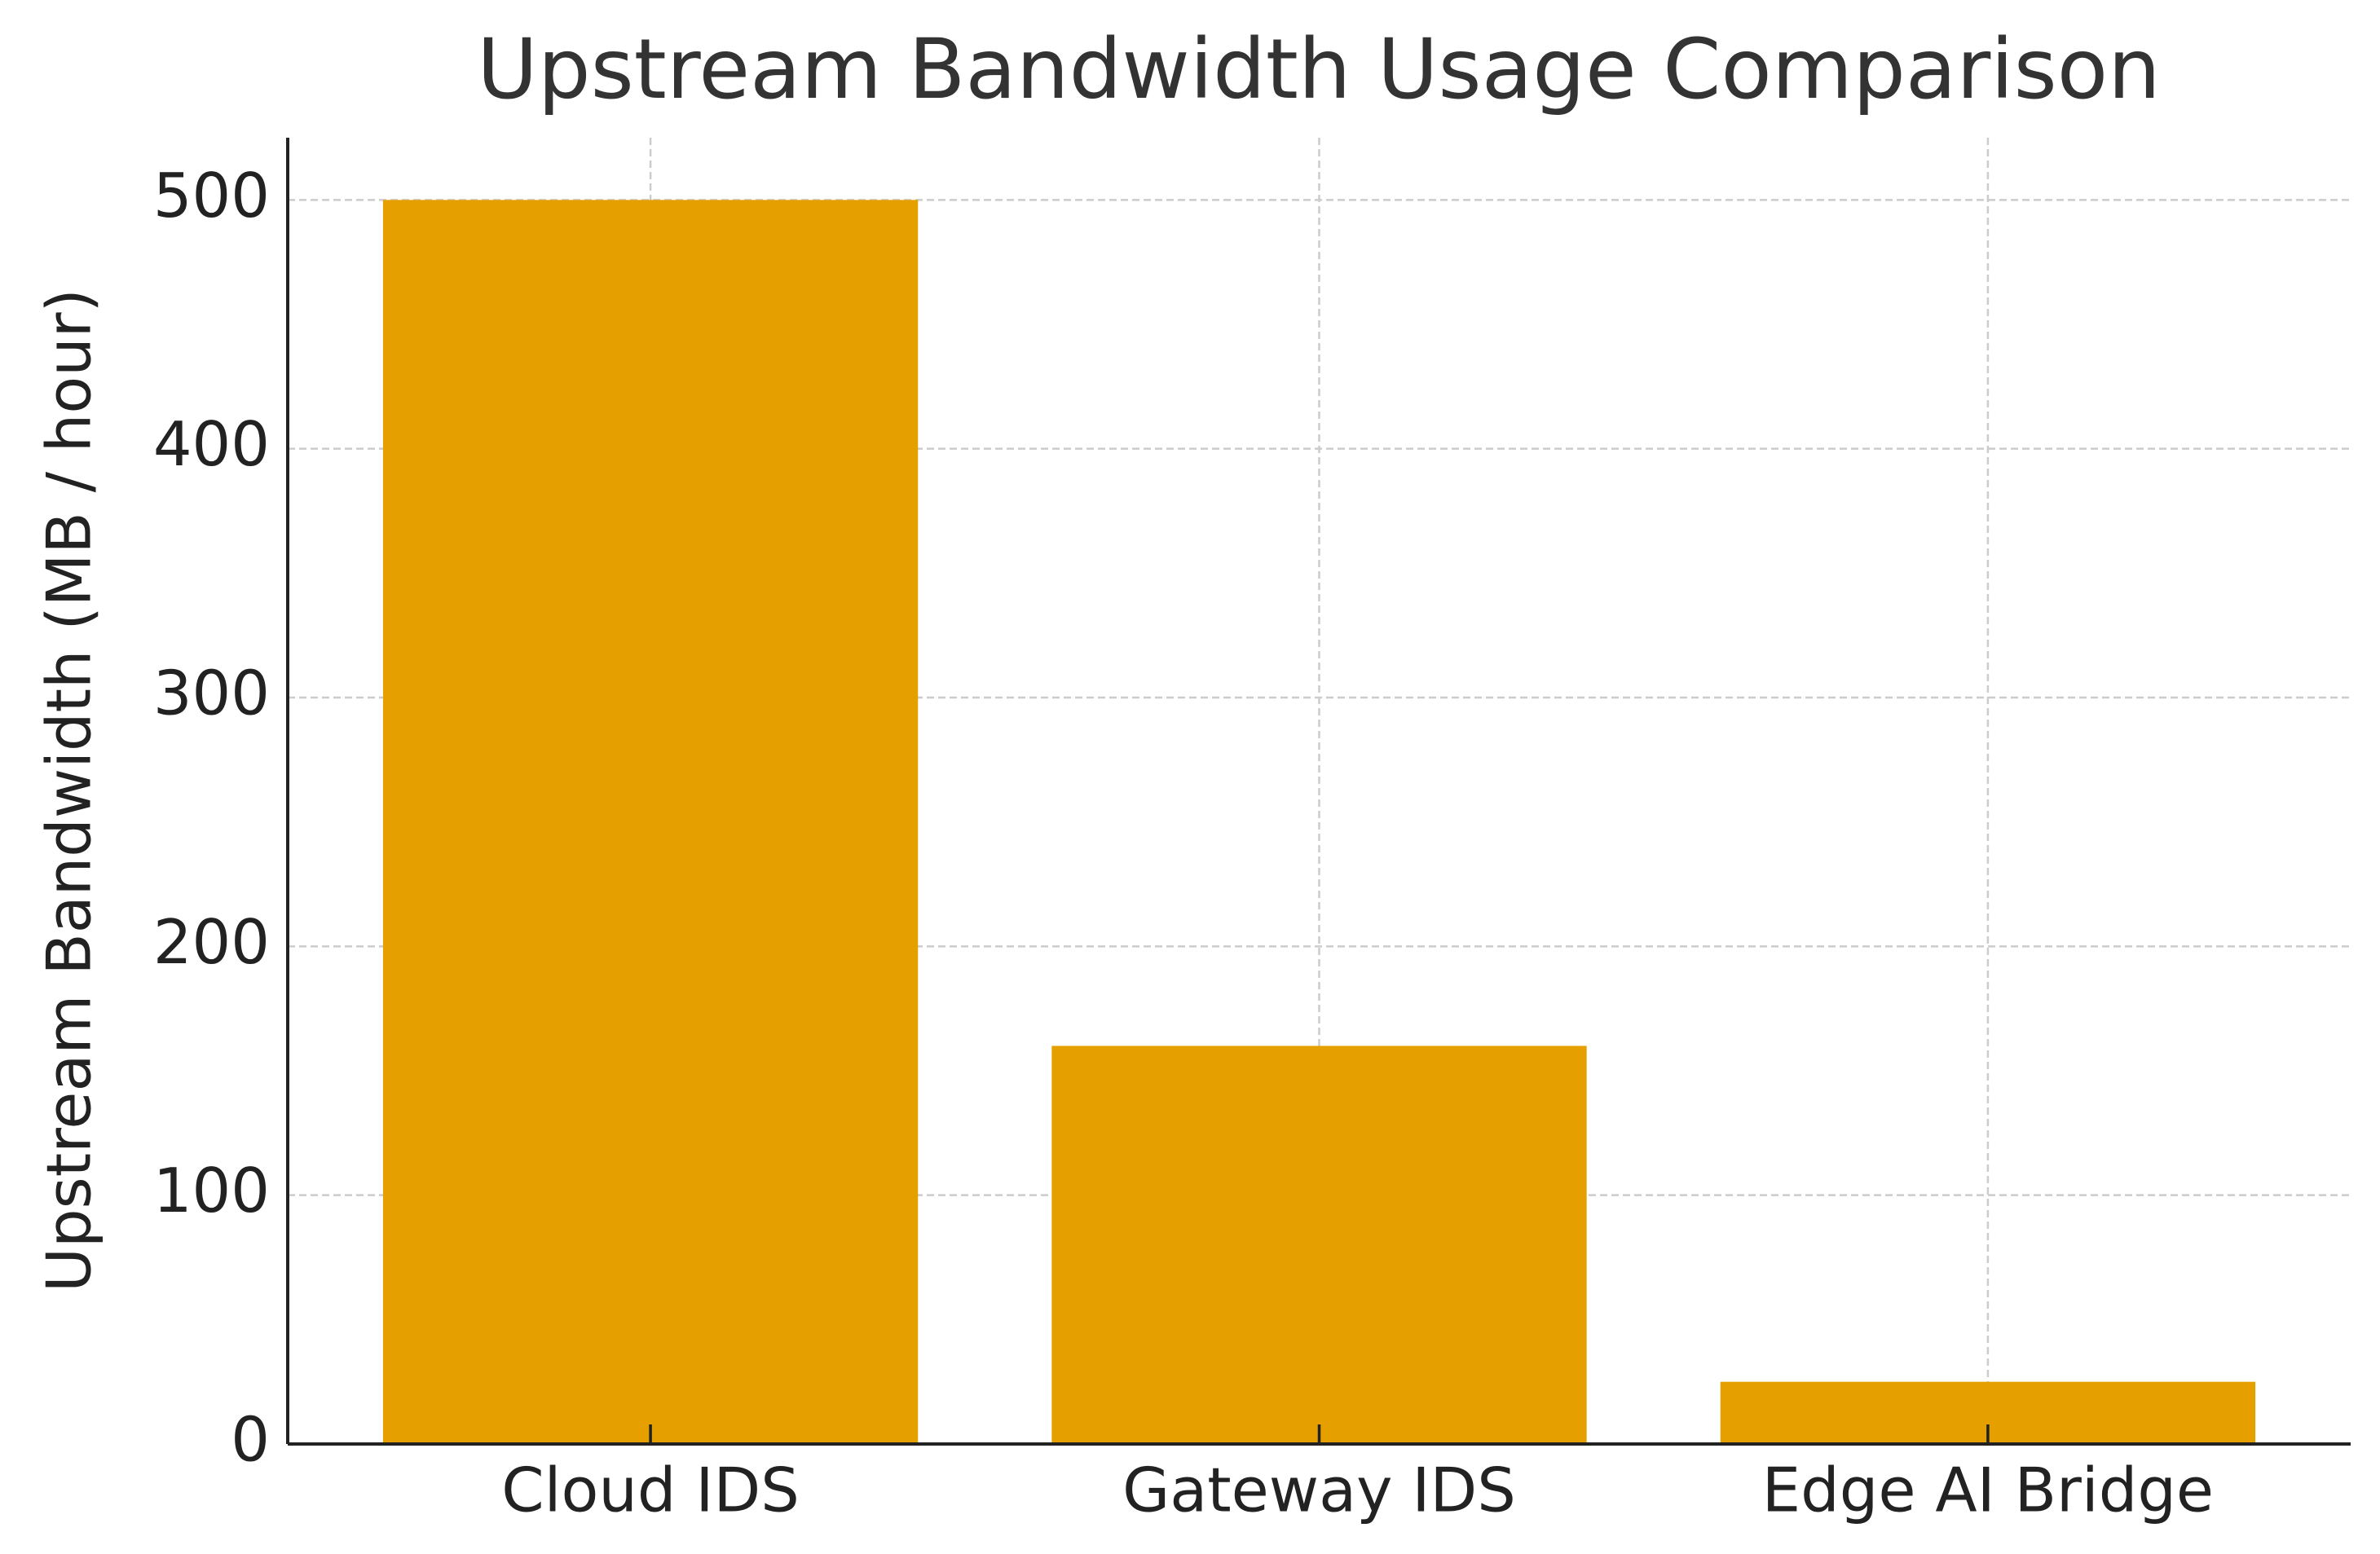 The image size is (2380, 1554). Describe the element at coordinates (212, 693) in the screenshot. I see `y-tick-label: 300` at that location.